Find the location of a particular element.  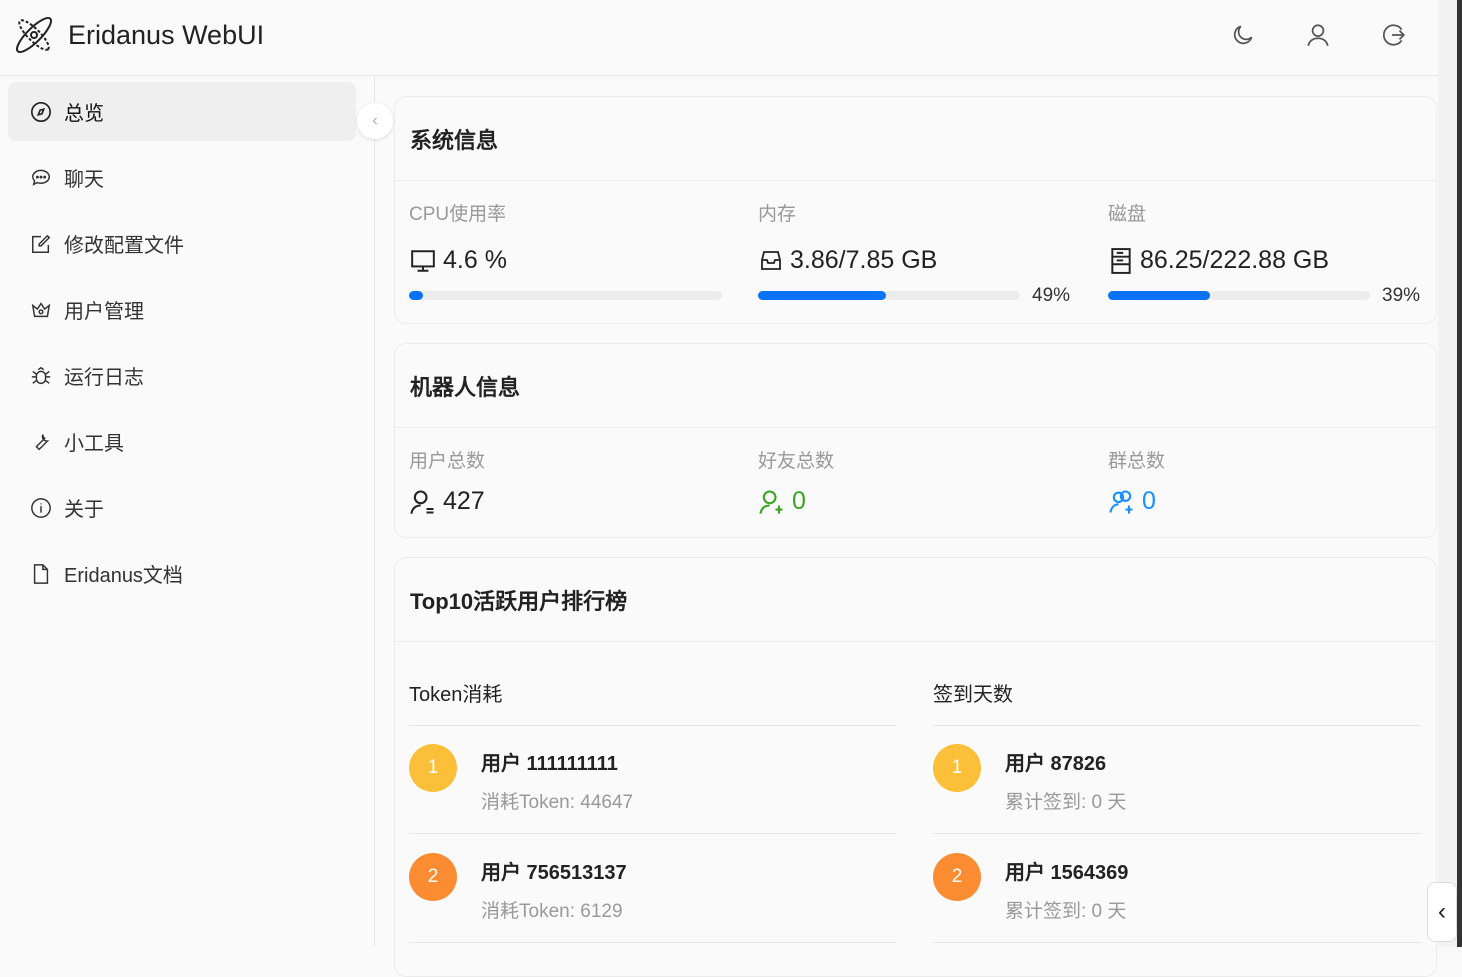

users-stat: 用户总数 427 is located at coordinates (569, 481).